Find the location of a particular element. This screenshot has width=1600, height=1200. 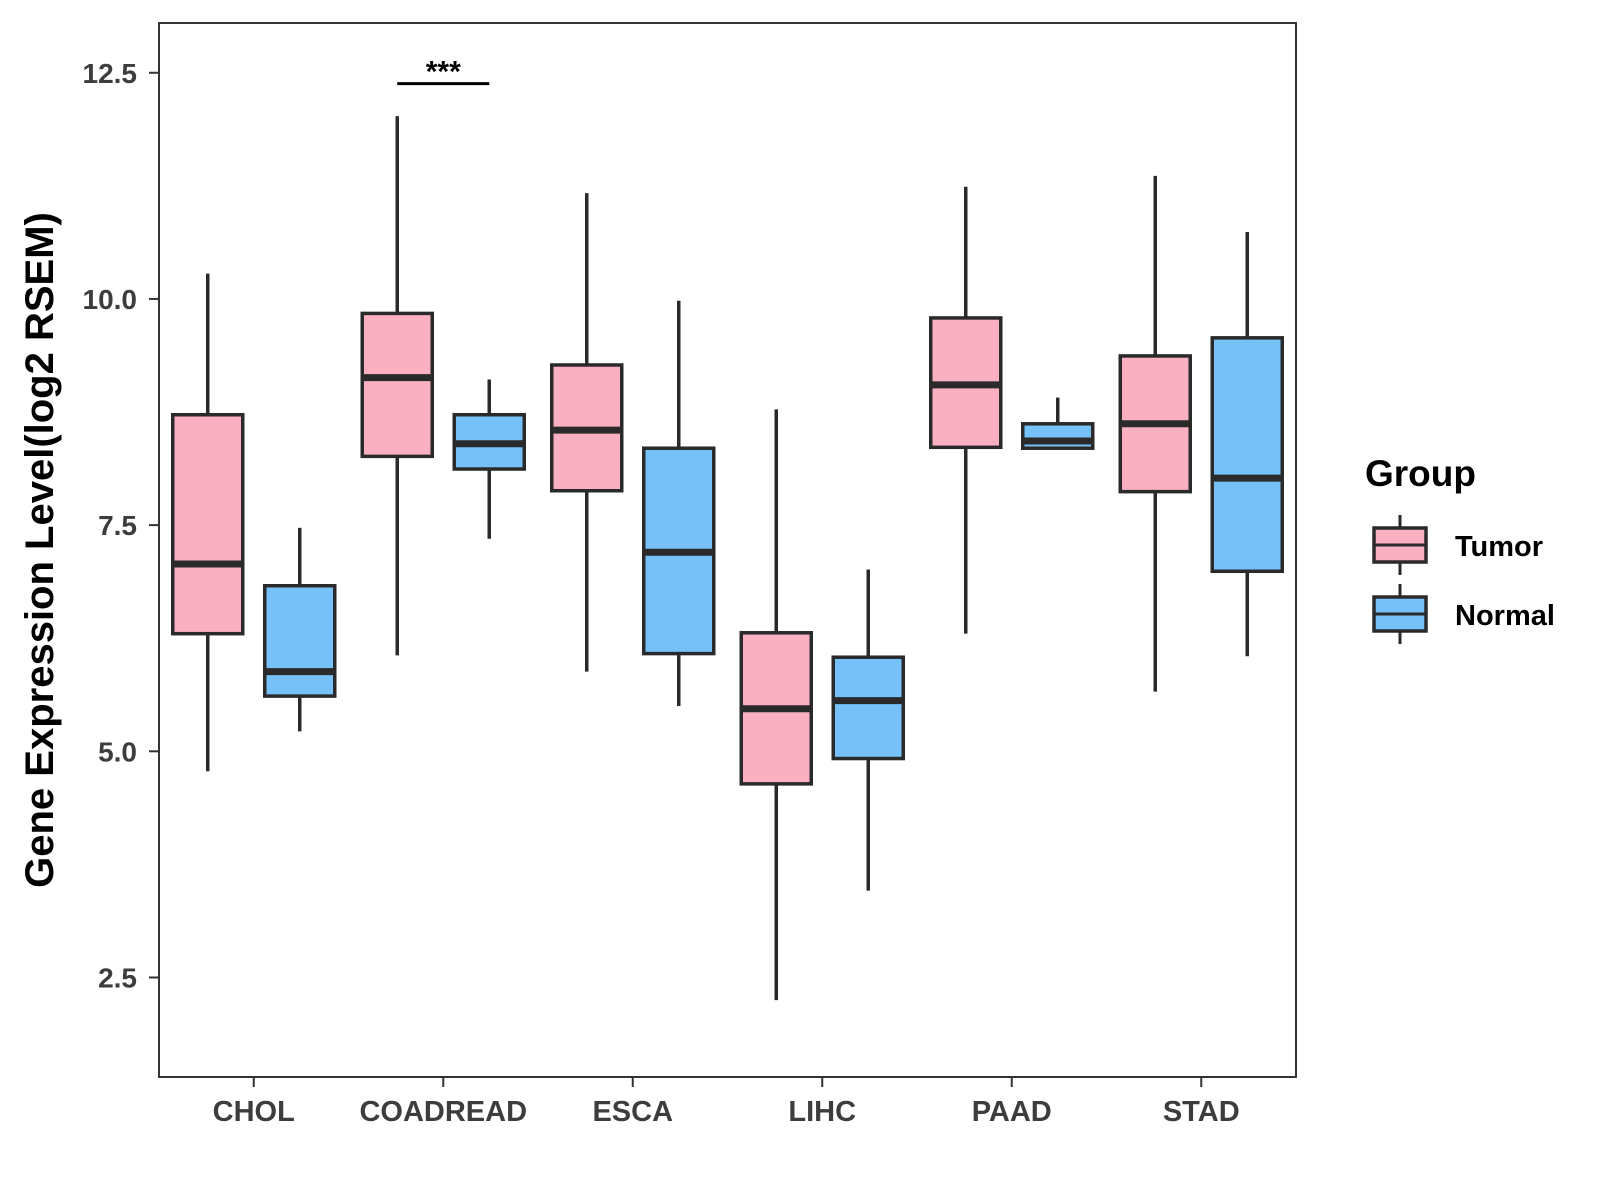

legend-label: Normal is located at coordinates (1505, 616).